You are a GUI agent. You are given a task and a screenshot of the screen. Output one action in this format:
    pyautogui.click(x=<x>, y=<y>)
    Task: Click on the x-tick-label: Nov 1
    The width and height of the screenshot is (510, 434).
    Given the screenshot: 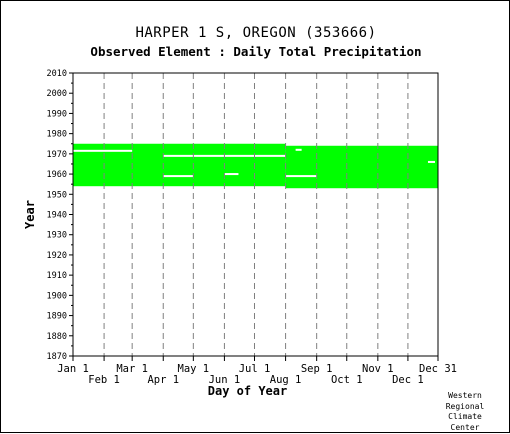 What is the action you would take?
    pyautogui.click(x=378, y=369)
    